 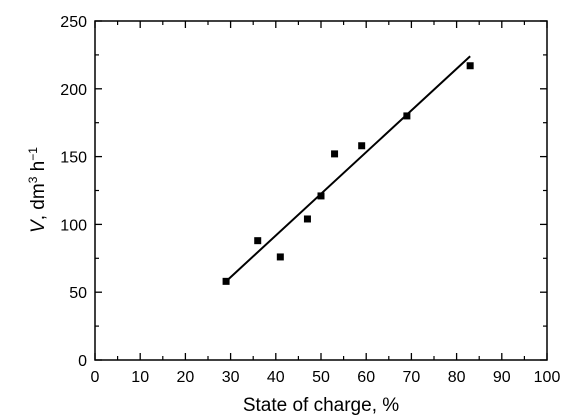 I want to click on x-tick-label: 100, so click(x=547, y=377).